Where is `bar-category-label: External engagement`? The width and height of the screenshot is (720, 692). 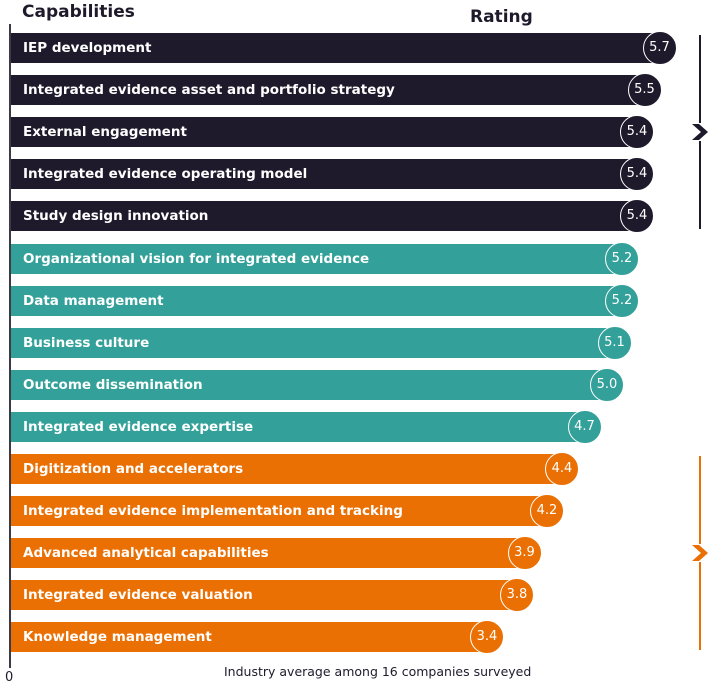 bar-category-label: External engagement is located at coordinates (105, 132).